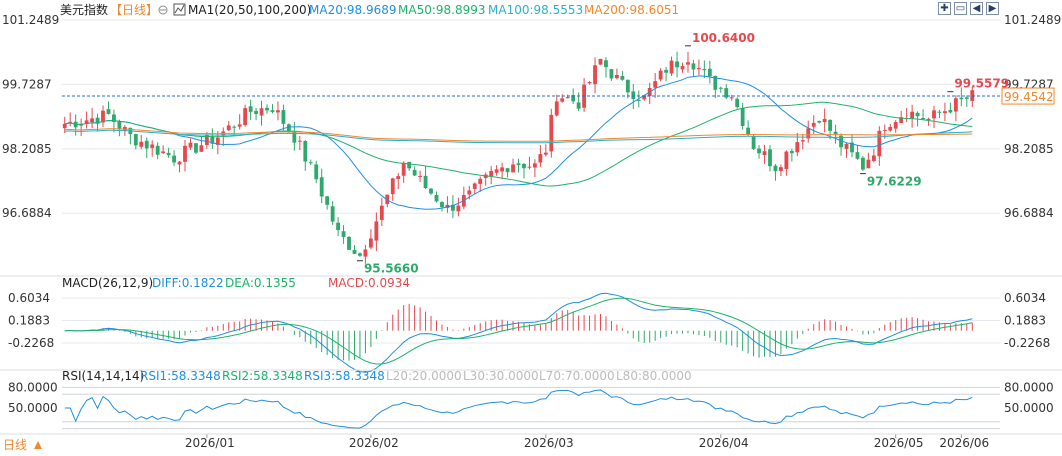  I want to click on macd-tick-left: -0.2268, so click(31, 343).